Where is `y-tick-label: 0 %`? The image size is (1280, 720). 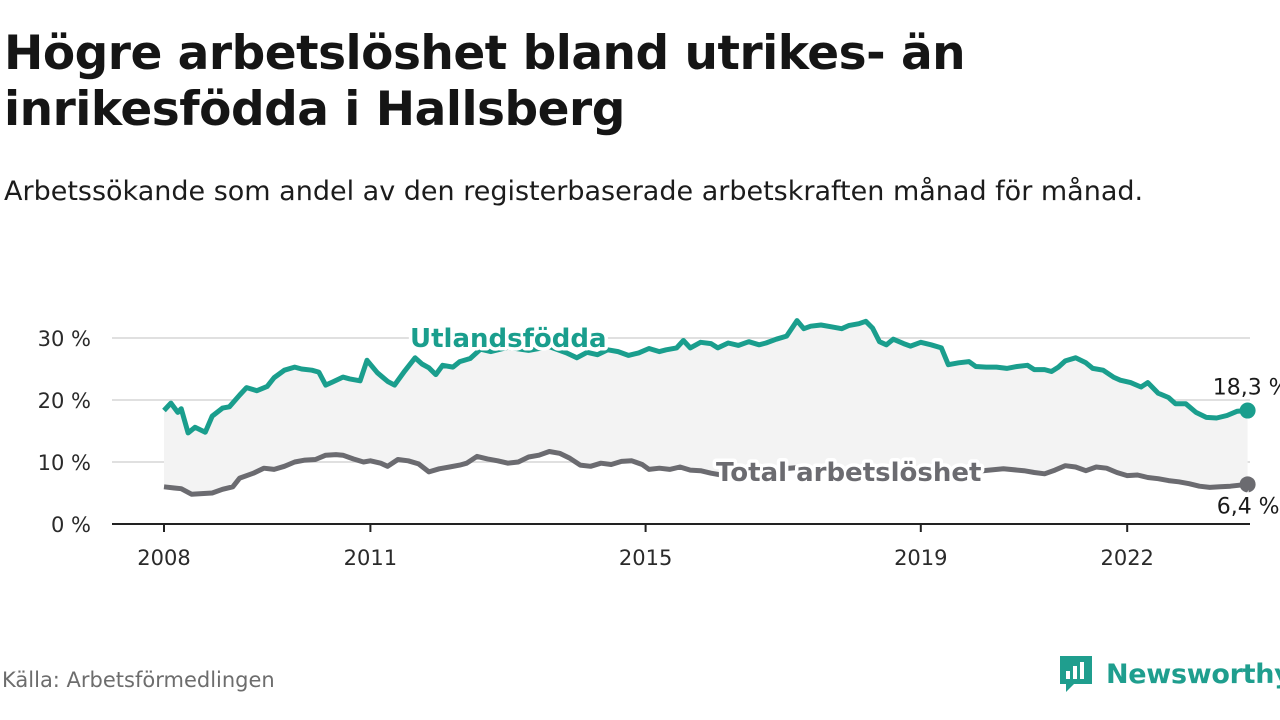
y-tick-label: 0 % is located at coordinates (71, 525).